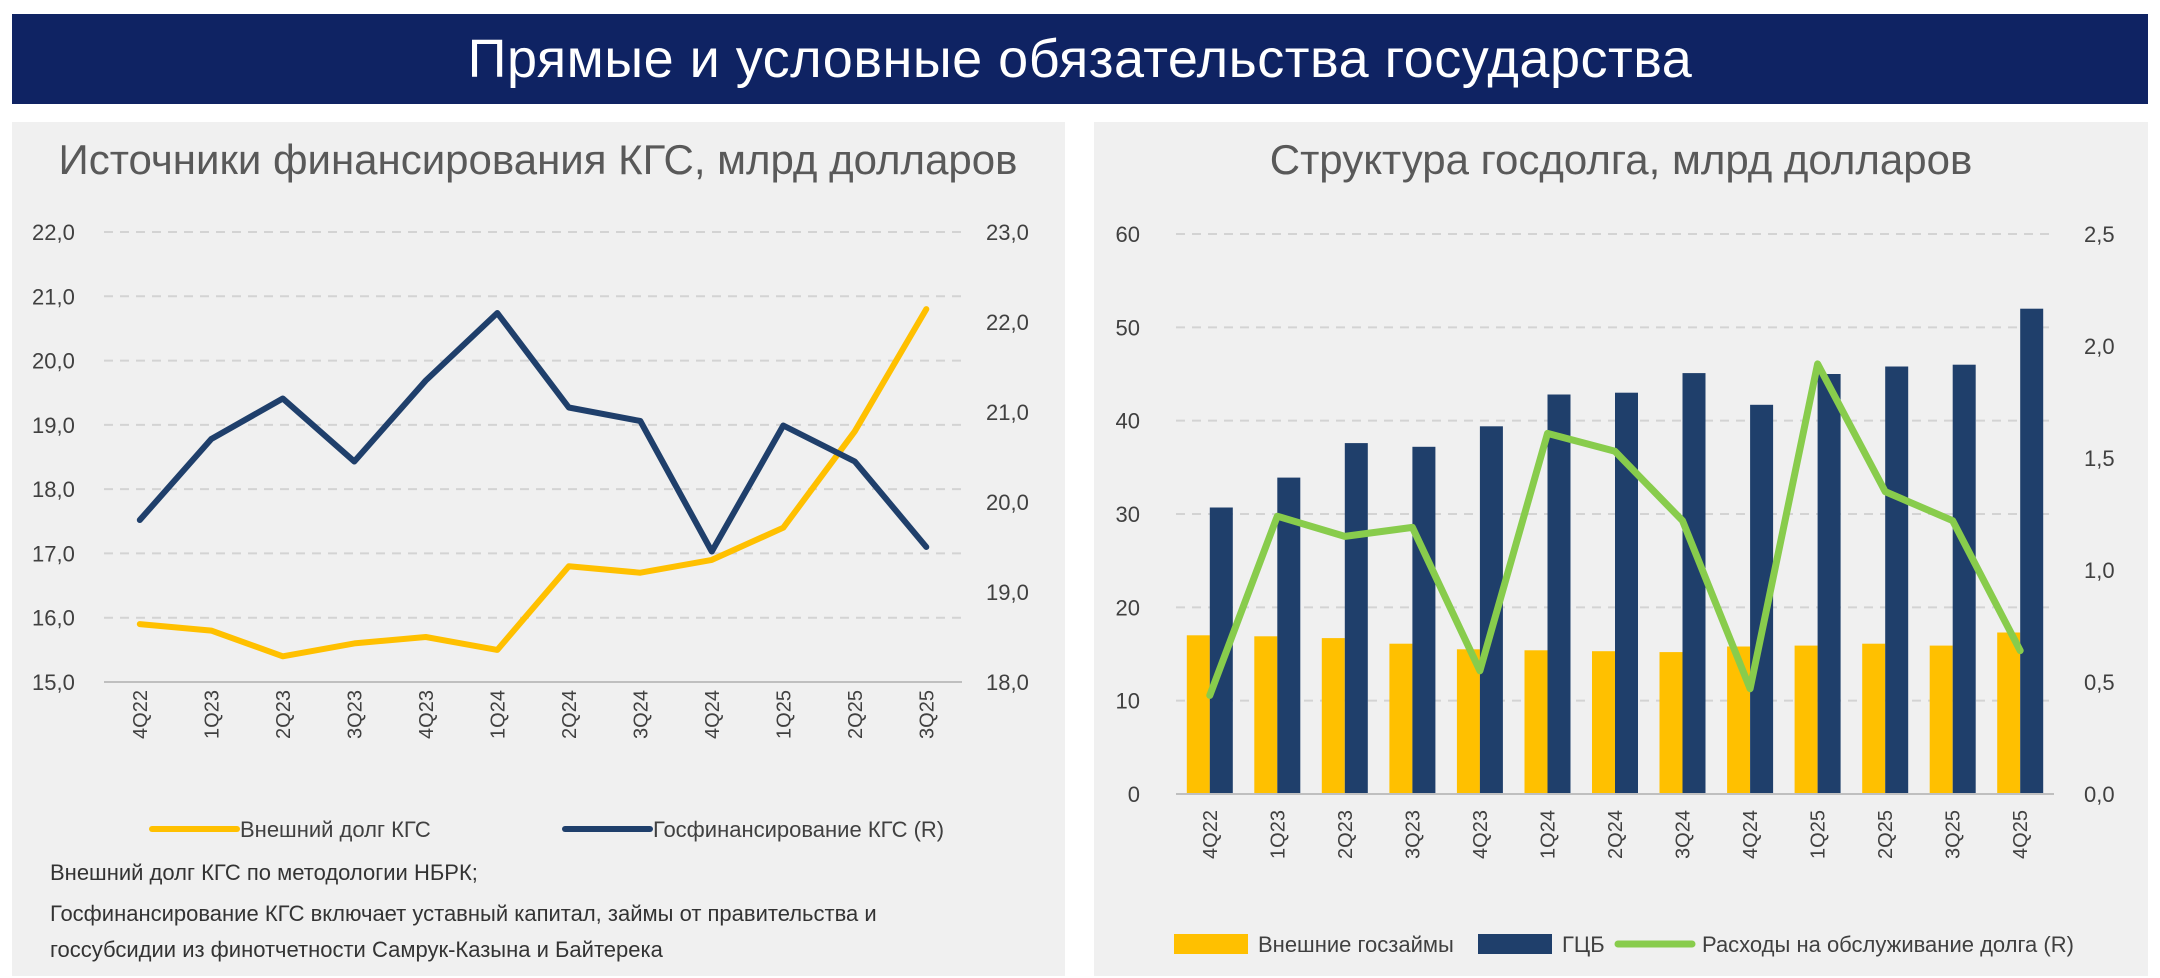 This screenshot has width=2160, height=978. What do you see at coordinates (53, 296) in the screenshot?
I see `y-tick-label: 21,0` at bounding box center [53, 296].